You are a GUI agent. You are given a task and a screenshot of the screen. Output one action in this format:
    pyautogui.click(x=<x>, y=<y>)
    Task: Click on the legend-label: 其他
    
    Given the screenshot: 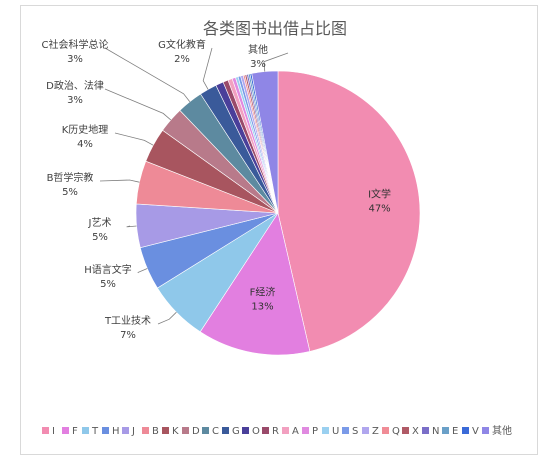 What is the action you would take?
    pyautogui.click(x=502, y=430)
    